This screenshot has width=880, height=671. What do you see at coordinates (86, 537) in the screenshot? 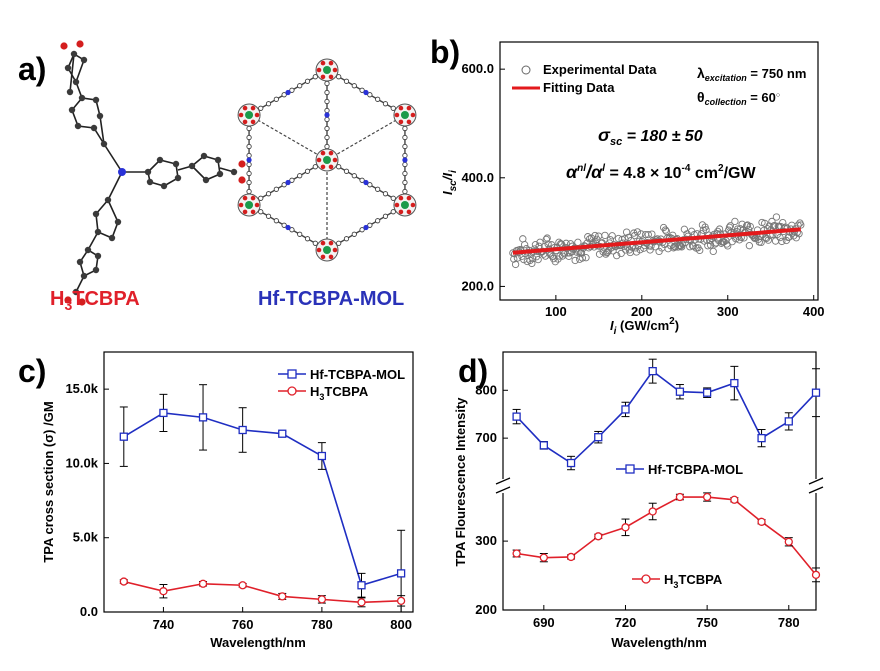
I see `y-tick-label: 5.0k` at bounding box center [86, 537].